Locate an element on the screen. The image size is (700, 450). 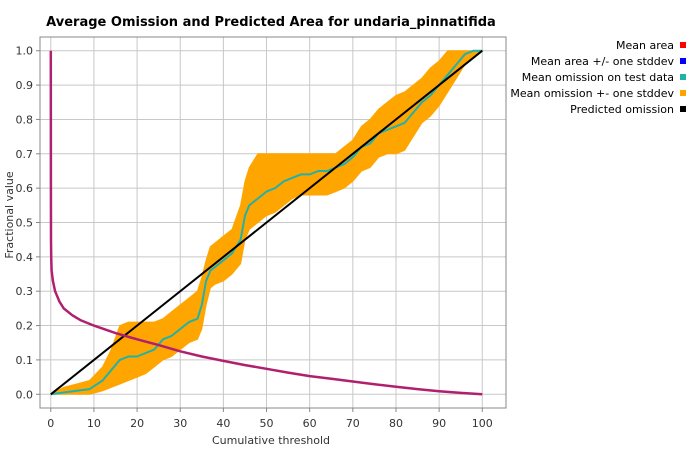
y-tick-label: 0.5 is located at coordinates (25, 223).